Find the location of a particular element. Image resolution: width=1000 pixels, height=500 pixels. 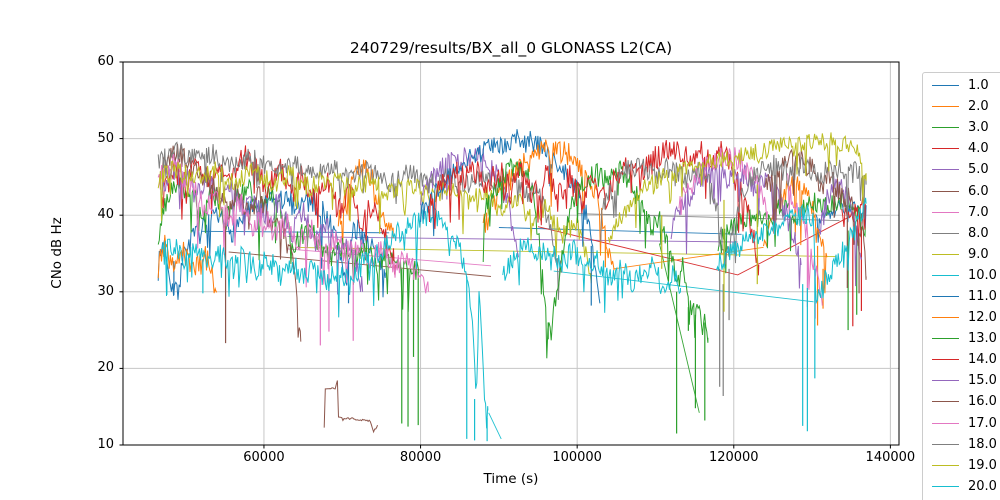

legend-entry-label: 9.0 is located at coordinates (978, 254).